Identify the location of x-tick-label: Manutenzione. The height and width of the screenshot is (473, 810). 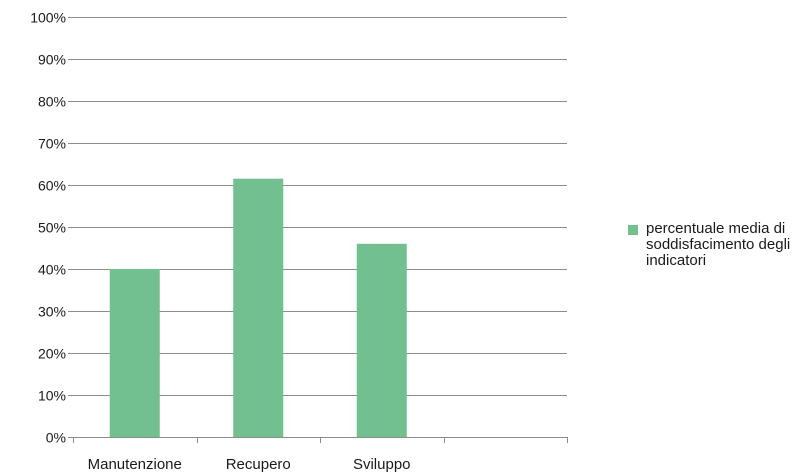
(135, 464).